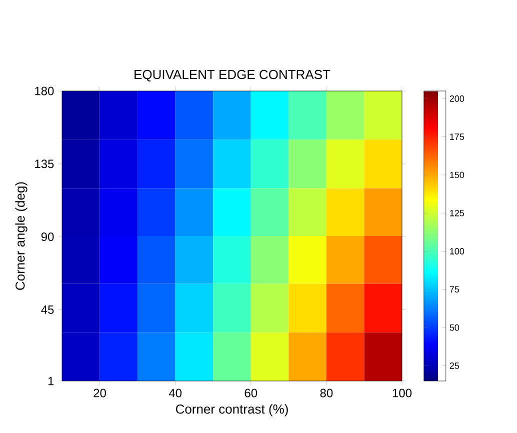  Describe the element at coordinates (457, 137) in the screenshot. I see `color-bar-label: 175` at that location.